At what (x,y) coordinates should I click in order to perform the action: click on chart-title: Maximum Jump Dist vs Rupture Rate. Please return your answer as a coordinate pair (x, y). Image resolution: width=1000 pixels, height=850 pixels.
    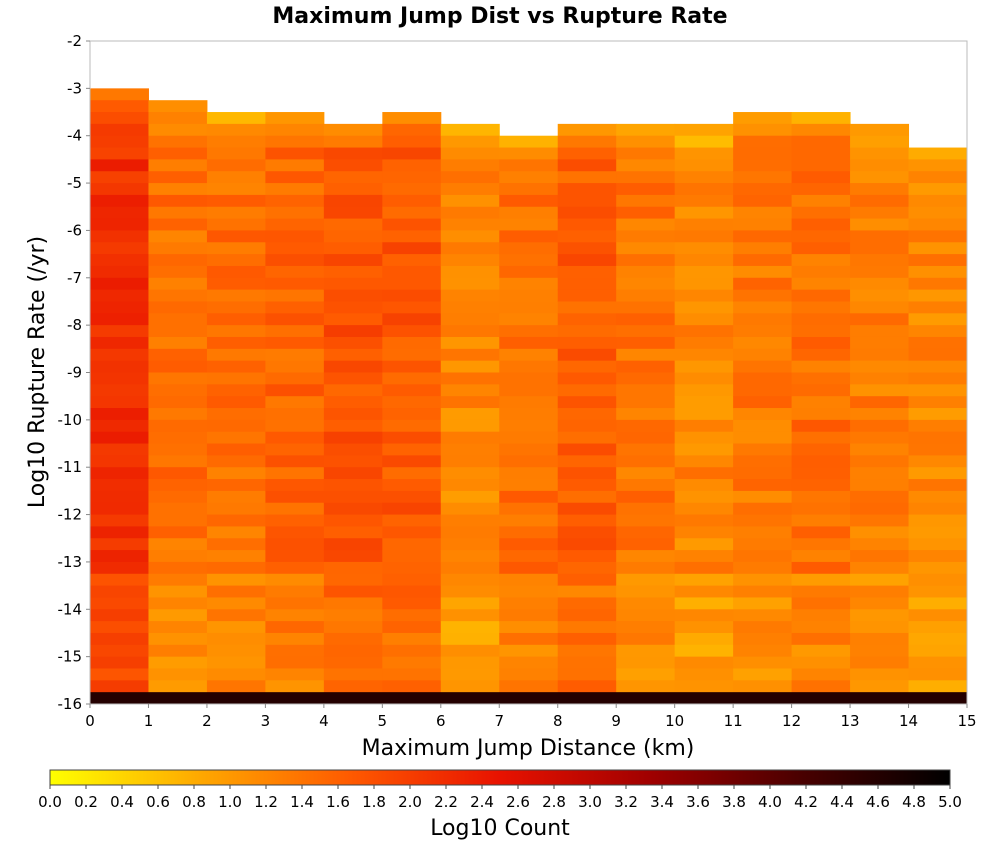
    Looking at the image, I should click on (499, 16).